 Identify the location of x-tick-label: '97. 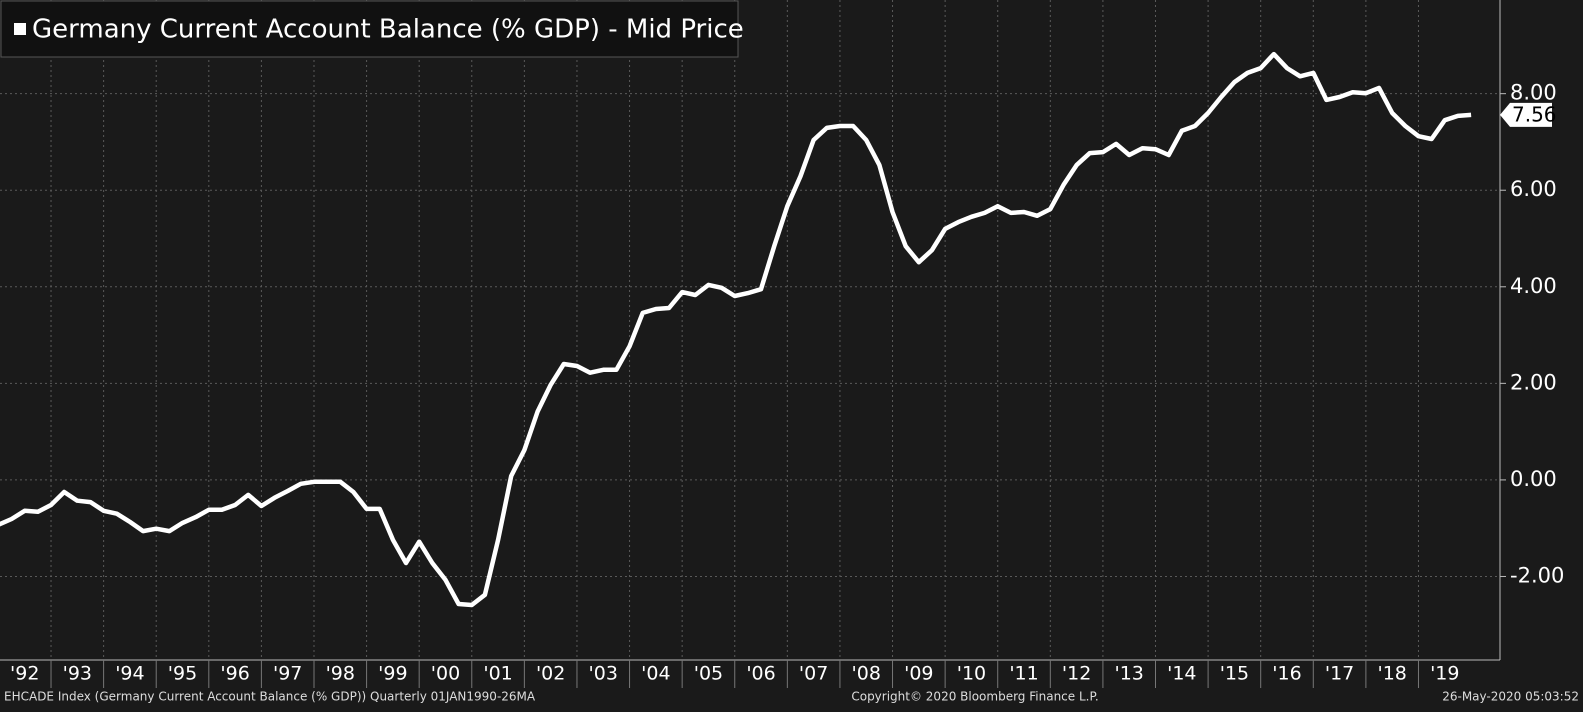
(287, 674).